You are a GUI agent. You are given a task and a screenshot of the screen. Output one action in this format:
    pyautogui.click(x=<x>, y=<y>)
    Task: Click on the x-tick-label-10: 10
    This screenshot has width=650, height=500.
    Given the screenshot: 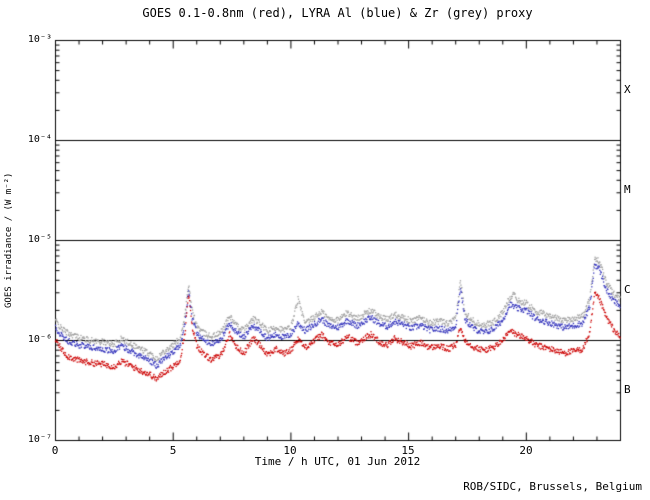 What is the action you would take?
    pyautogui.click(x=290, y=450)
    